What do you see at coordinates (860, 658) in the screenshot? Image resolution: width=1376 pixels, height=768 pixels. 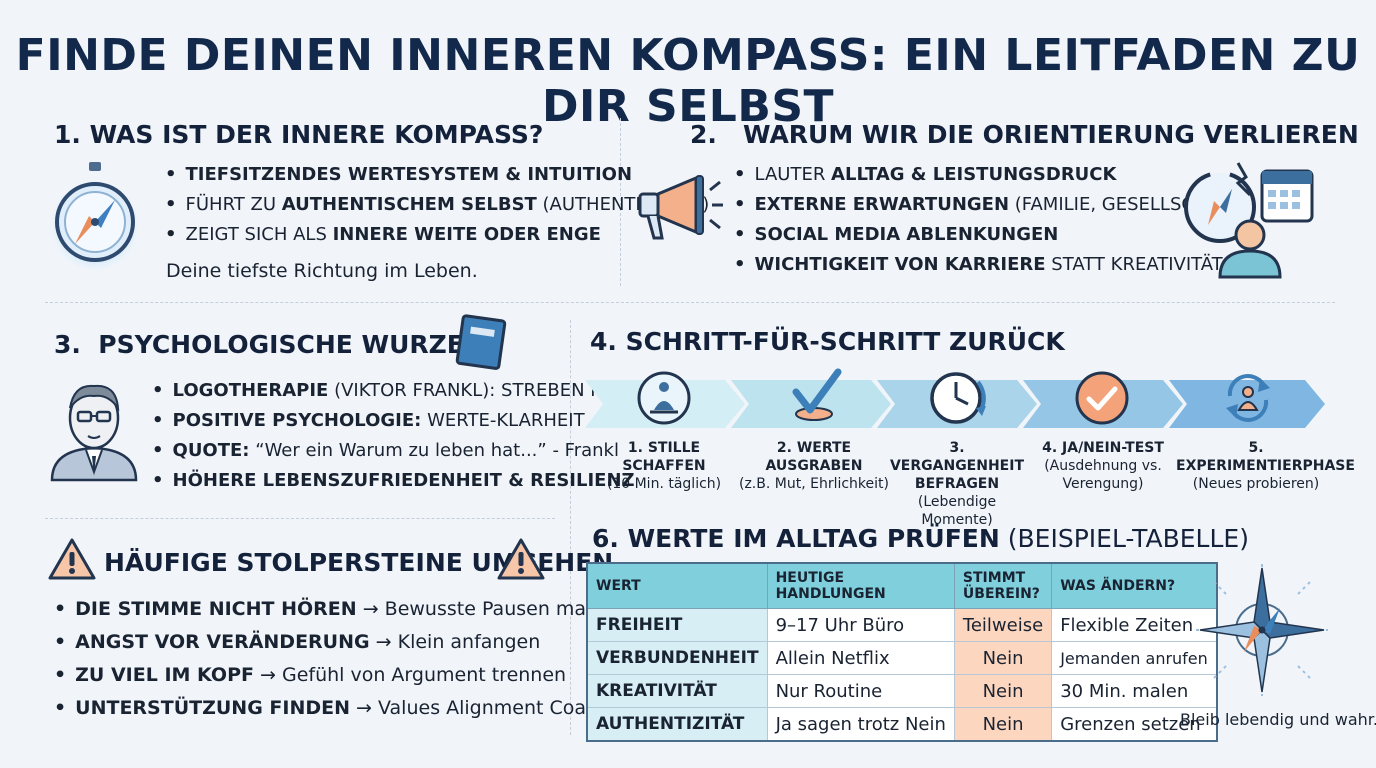 I see `table-cell: Allein Netflix` at bounding box center [860, 658].